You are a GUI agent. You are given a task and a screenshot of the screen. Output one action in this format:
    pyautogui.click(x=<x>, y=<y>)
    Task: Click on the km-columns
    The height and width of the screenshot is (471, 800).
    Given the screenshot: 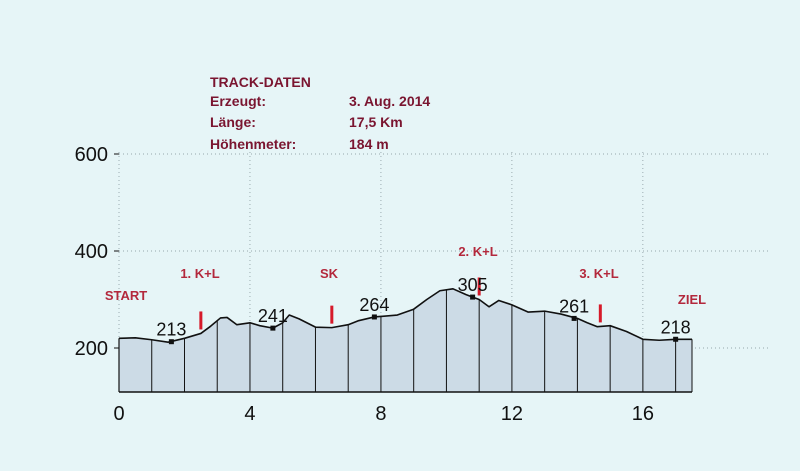 What is the action you would take?
    pyautogui.click(x=422, y=340)
    